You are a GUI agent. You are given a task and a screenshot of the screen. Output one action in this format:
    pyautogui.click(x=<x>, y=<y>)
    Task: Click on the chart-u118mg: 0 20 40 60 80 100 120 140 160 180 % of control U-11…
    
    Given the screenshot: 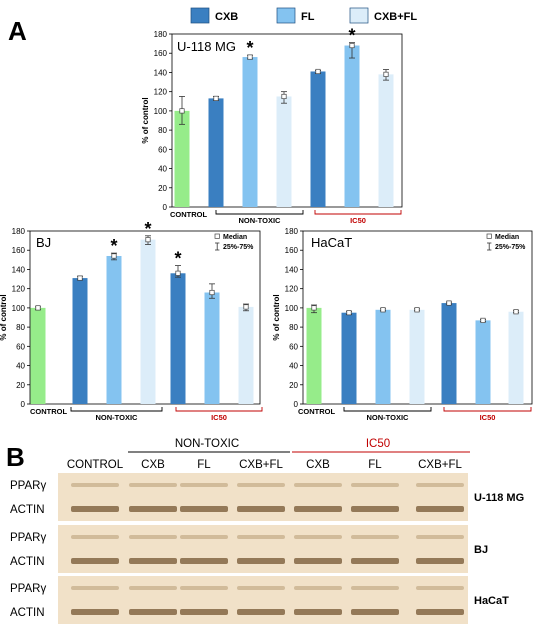 What is the action you would take?
    pyautogui.click(x=272, y=125)
    